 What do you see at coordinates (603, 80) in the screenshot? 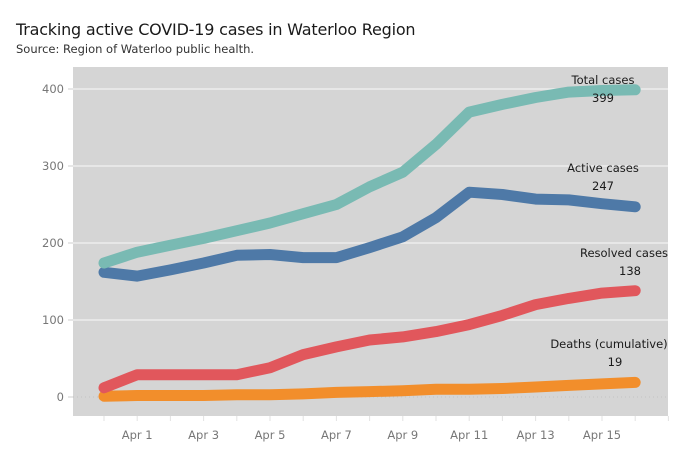
I see `series-label-name: Total cases` at bounding box center [603, 80].